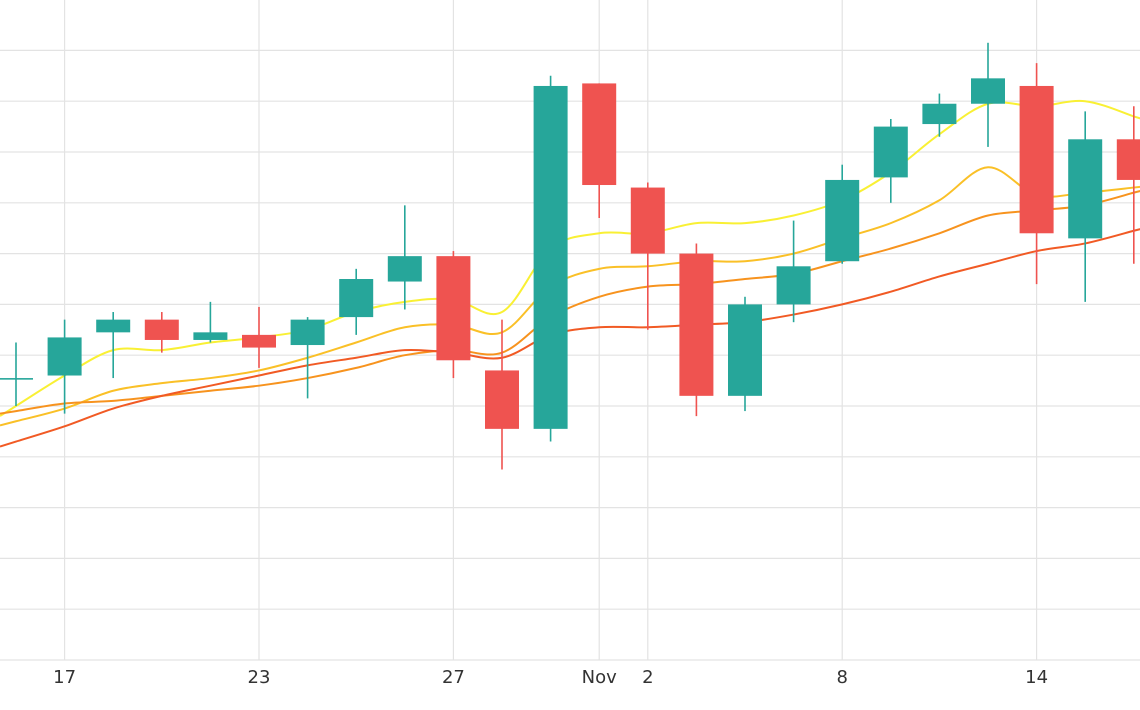 This screenshot has width=1140, height=710. Describe the element at coordinates (64, 677) in the screenshot. I see `x-tick-label: 17` at that location.